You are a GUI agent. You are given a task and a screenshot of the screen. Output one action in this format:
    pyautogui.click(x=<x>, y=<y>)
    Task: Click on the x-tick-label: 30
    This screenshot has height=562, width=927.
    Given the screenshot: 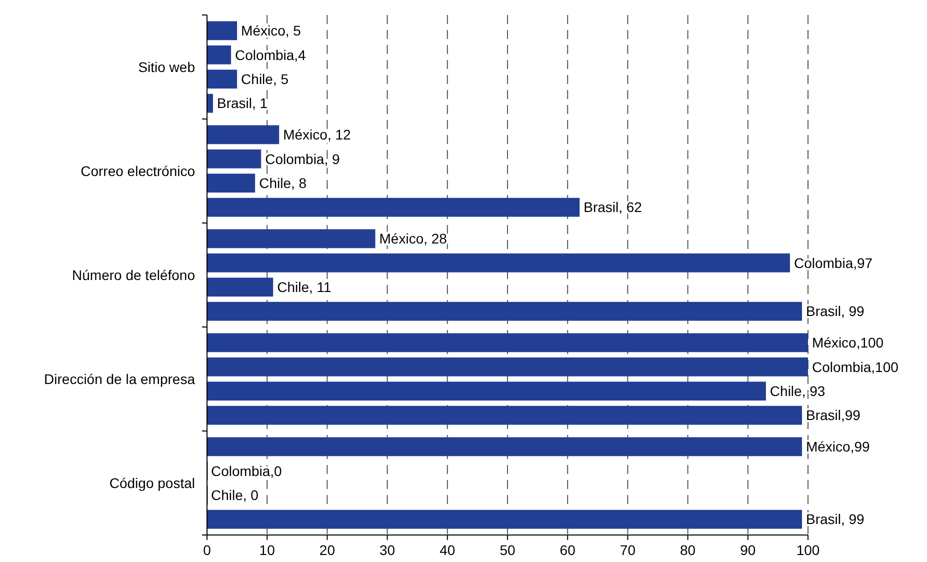 What is the action you would take?
    pyautogui.click(x=388, y=550)
    